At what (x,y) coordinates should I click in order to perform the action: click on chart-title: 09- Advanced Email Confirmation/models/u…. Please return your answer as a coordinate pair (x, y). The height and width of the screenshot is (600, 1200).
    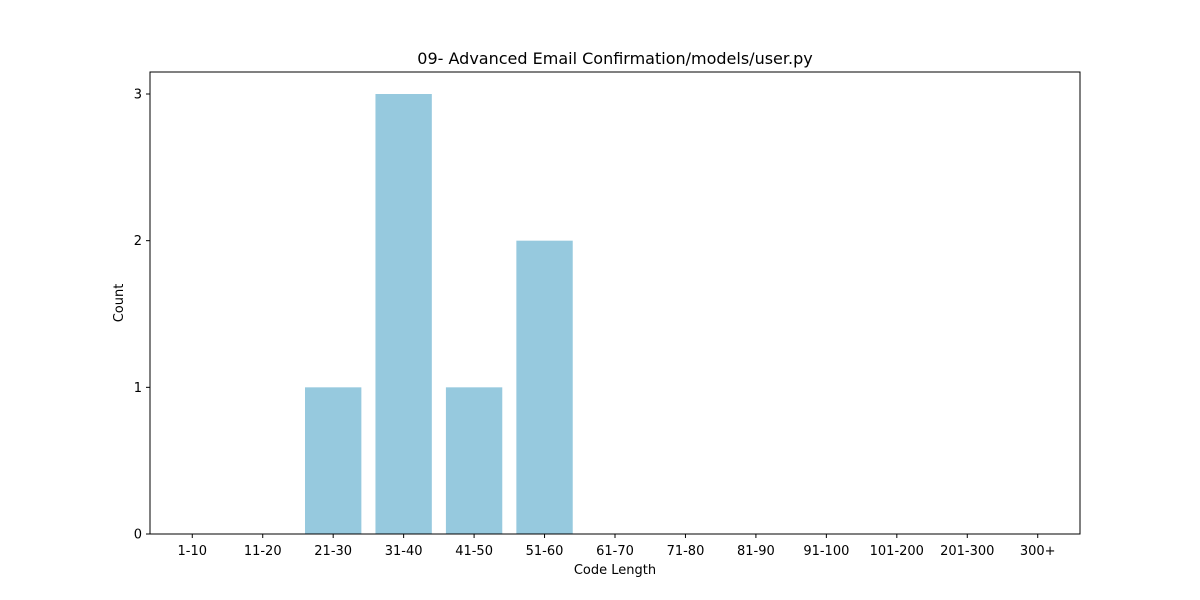
    Looking at the image, I should click on (614, 58).